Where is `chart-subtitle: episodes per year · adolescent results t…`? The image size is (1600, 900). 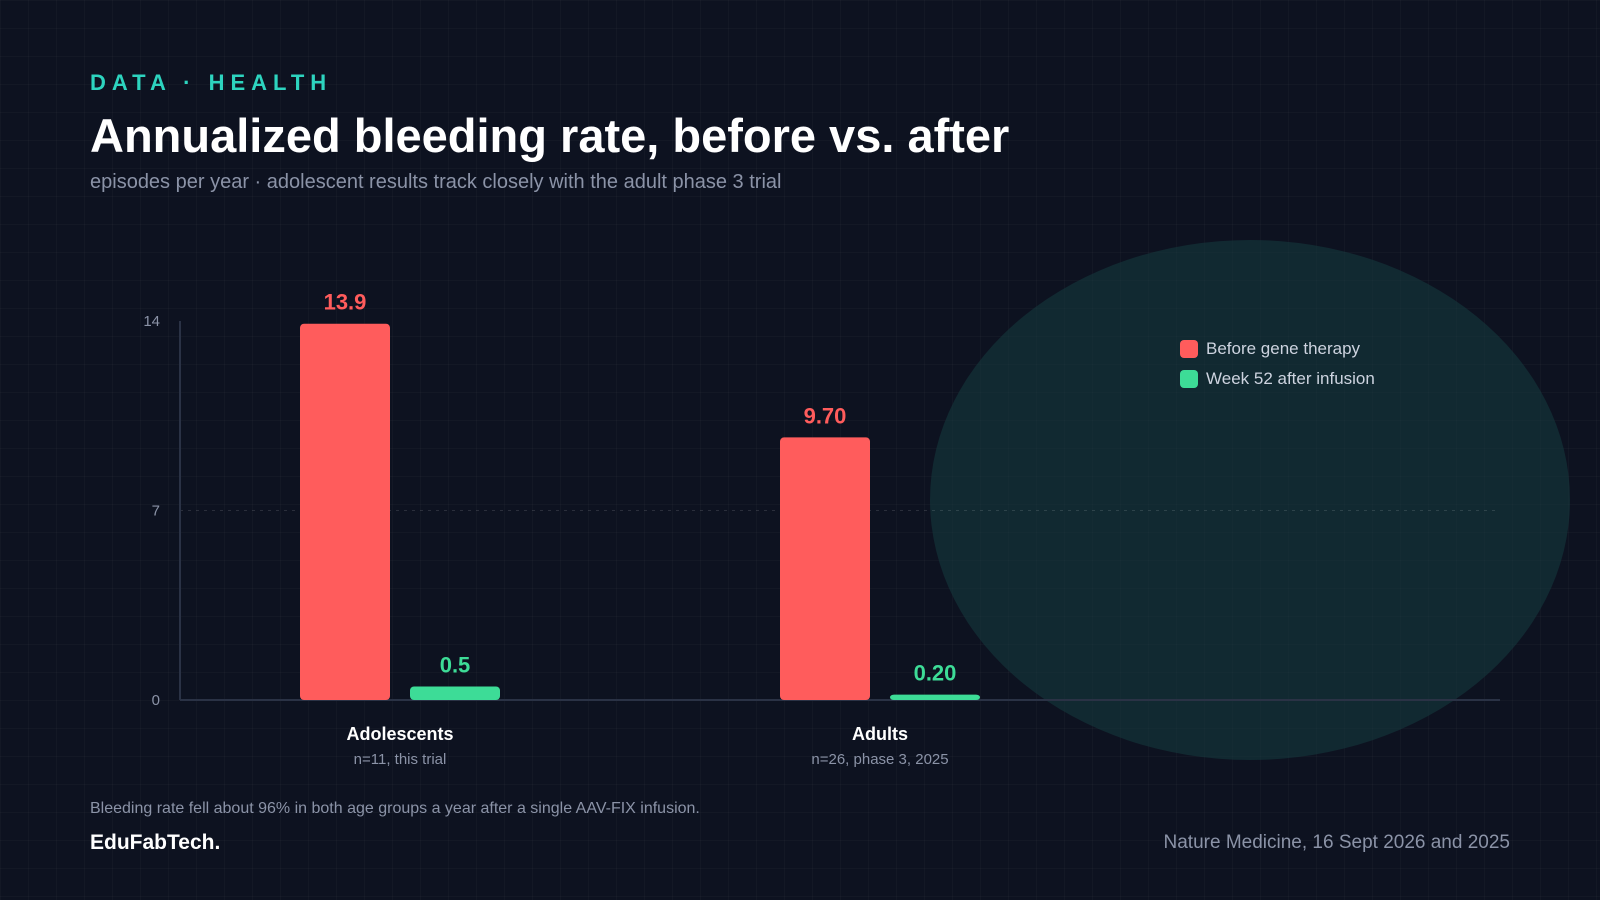
chart-subtitle: episodes per year · adolescent results t… is located at coordinates (436, 182).